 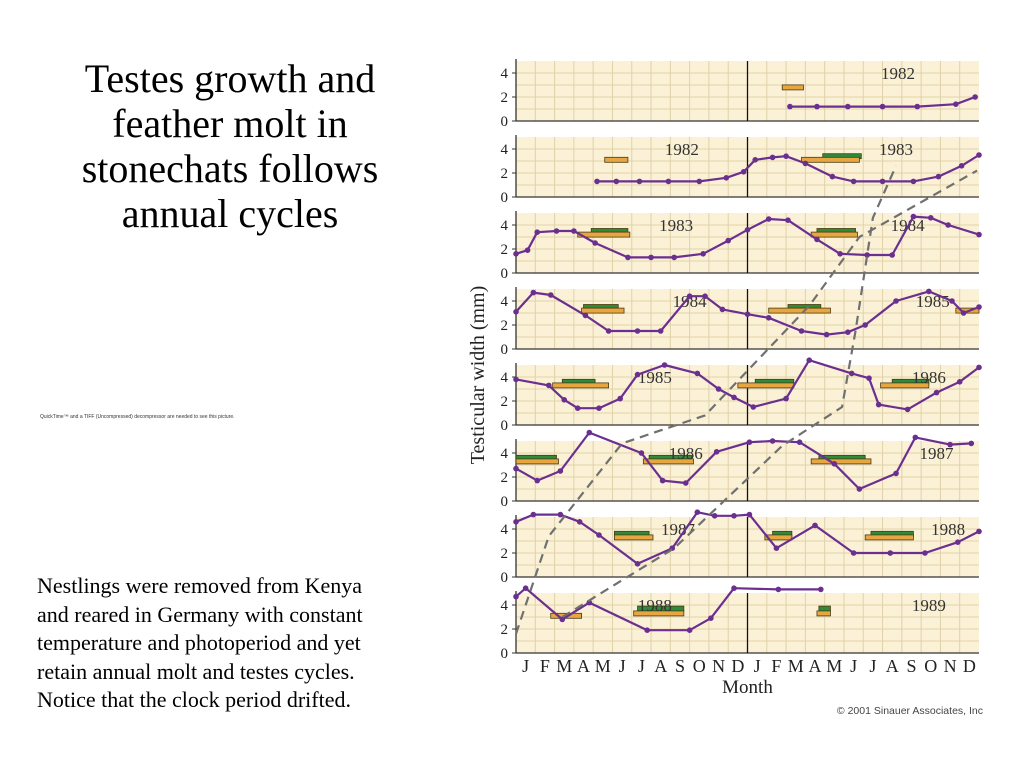 What do you see at coordinates (230, 78) in the screenshot?
I see `title-line: Testes growth and` at bounding box center [230, 78].